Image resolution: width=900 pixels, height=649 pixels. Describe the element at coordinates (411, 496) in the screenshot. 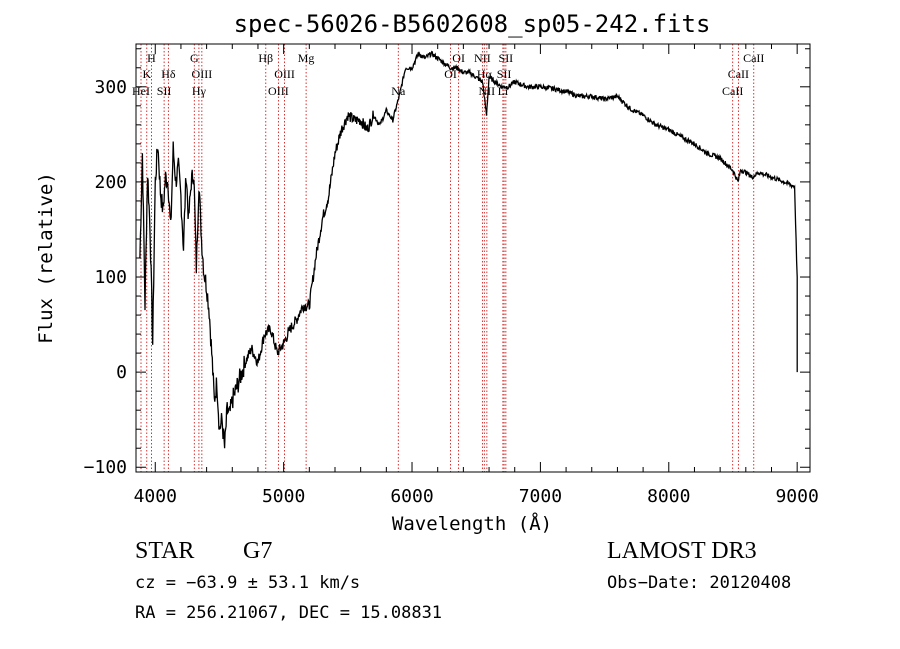

I see `x-tick-label: 6000` at that location.